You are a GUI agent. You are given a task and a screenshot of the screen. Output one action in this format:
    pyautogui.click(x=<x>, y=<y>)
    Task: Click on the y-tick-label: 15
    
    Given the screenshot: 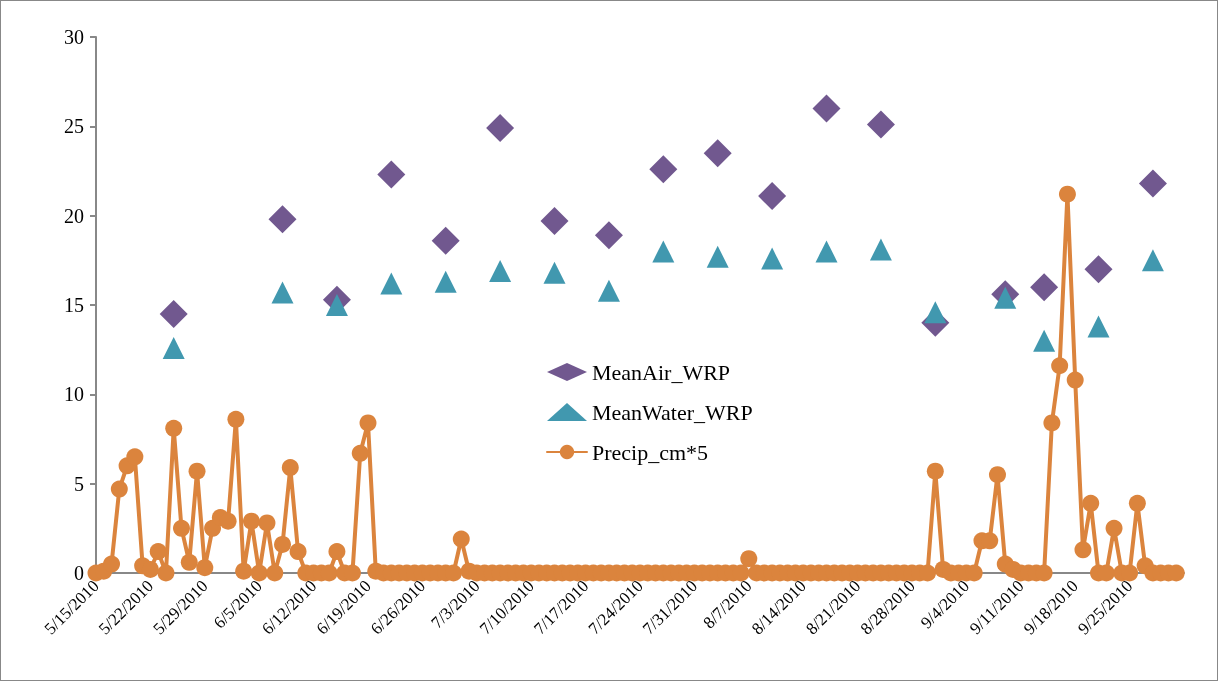 What is the action you would take?
    pyautogui.click(x=74, y=305)
    